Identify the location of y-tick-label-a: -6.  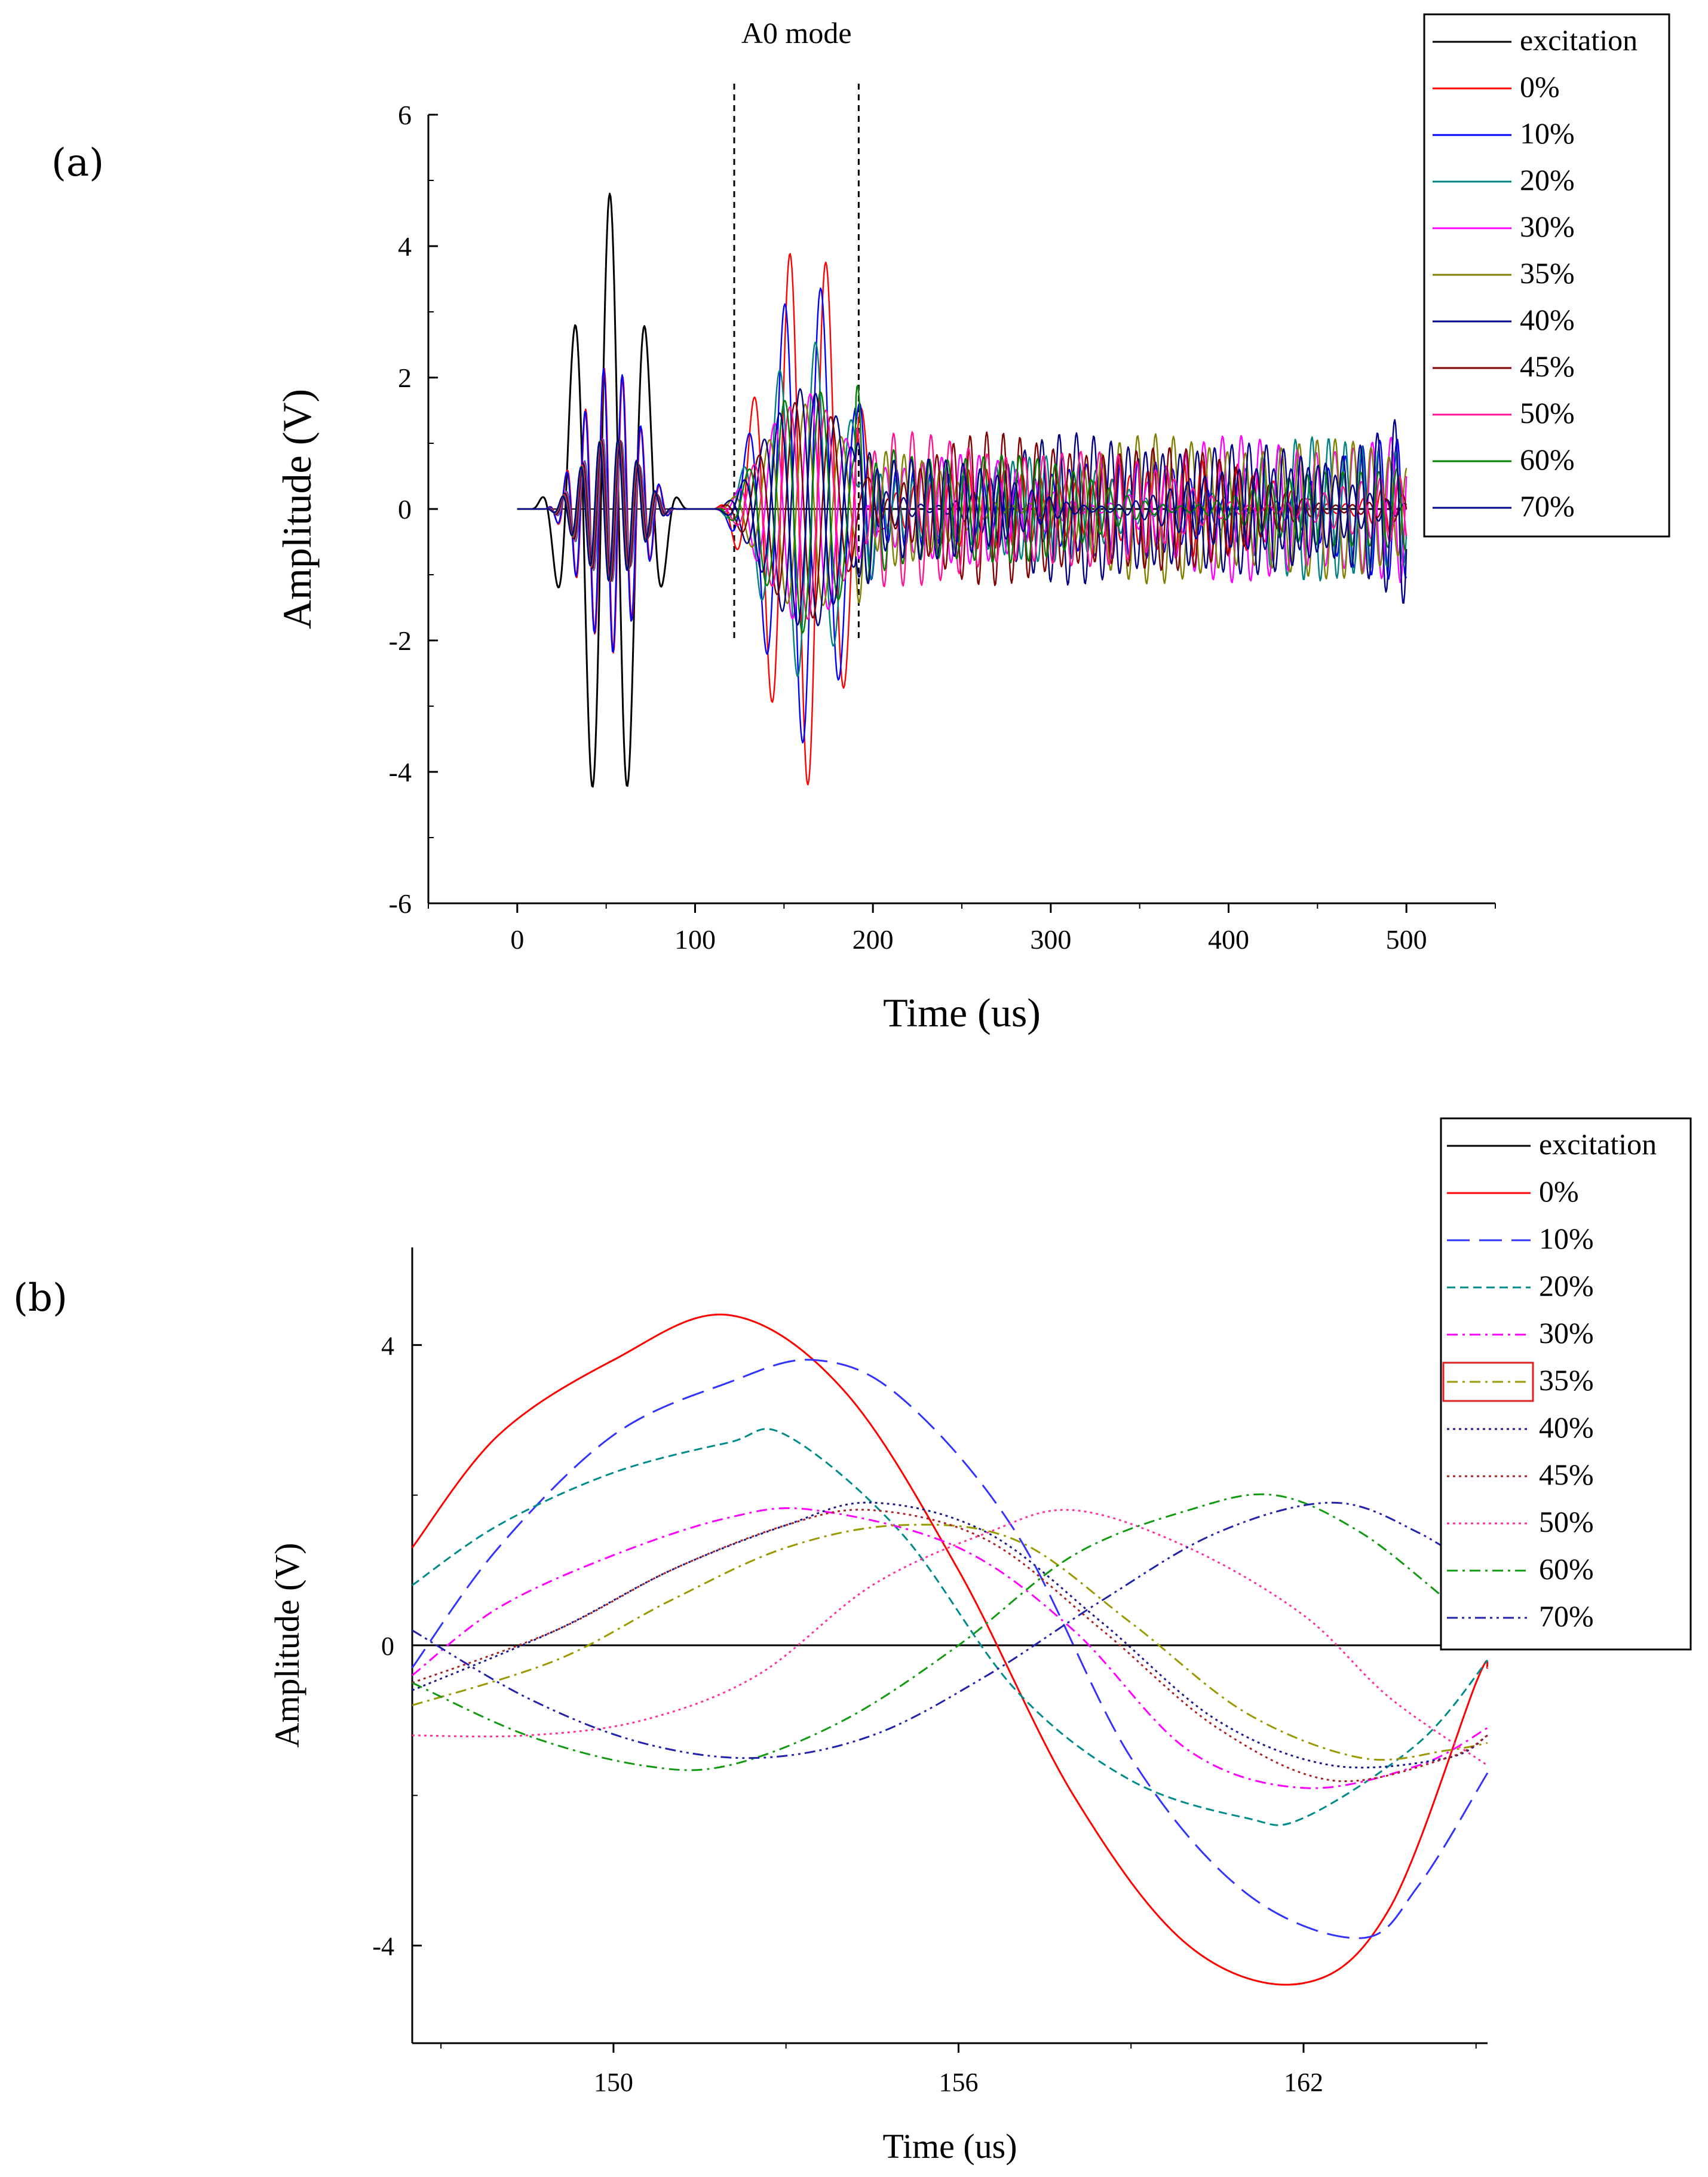
(400, 903).